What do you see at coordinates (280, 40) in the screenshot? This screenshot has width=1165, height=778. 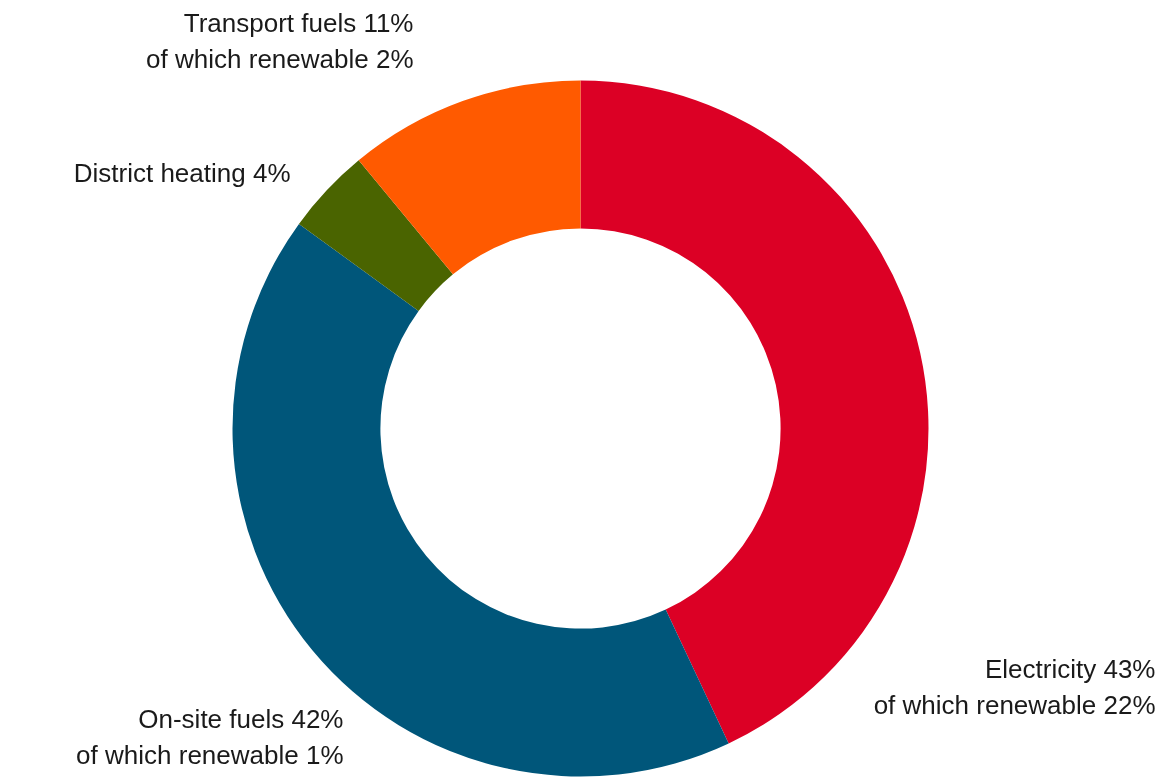 I see `slice-label: Transport fuels 11% of which renewable 2%` at bounding box center [280, 40].